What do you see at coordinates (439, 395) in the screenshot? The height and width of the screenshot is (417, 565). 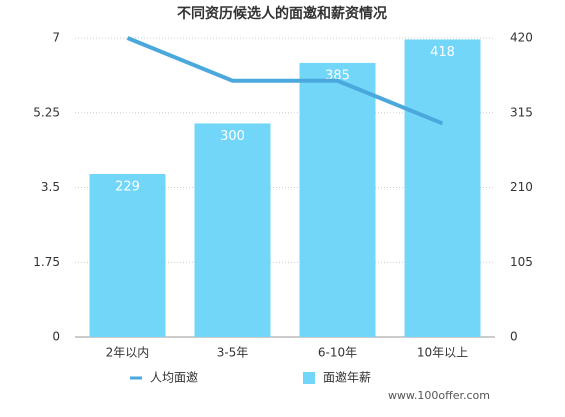 I see `source: www.100offer.com` at bounding box center [439, 395].